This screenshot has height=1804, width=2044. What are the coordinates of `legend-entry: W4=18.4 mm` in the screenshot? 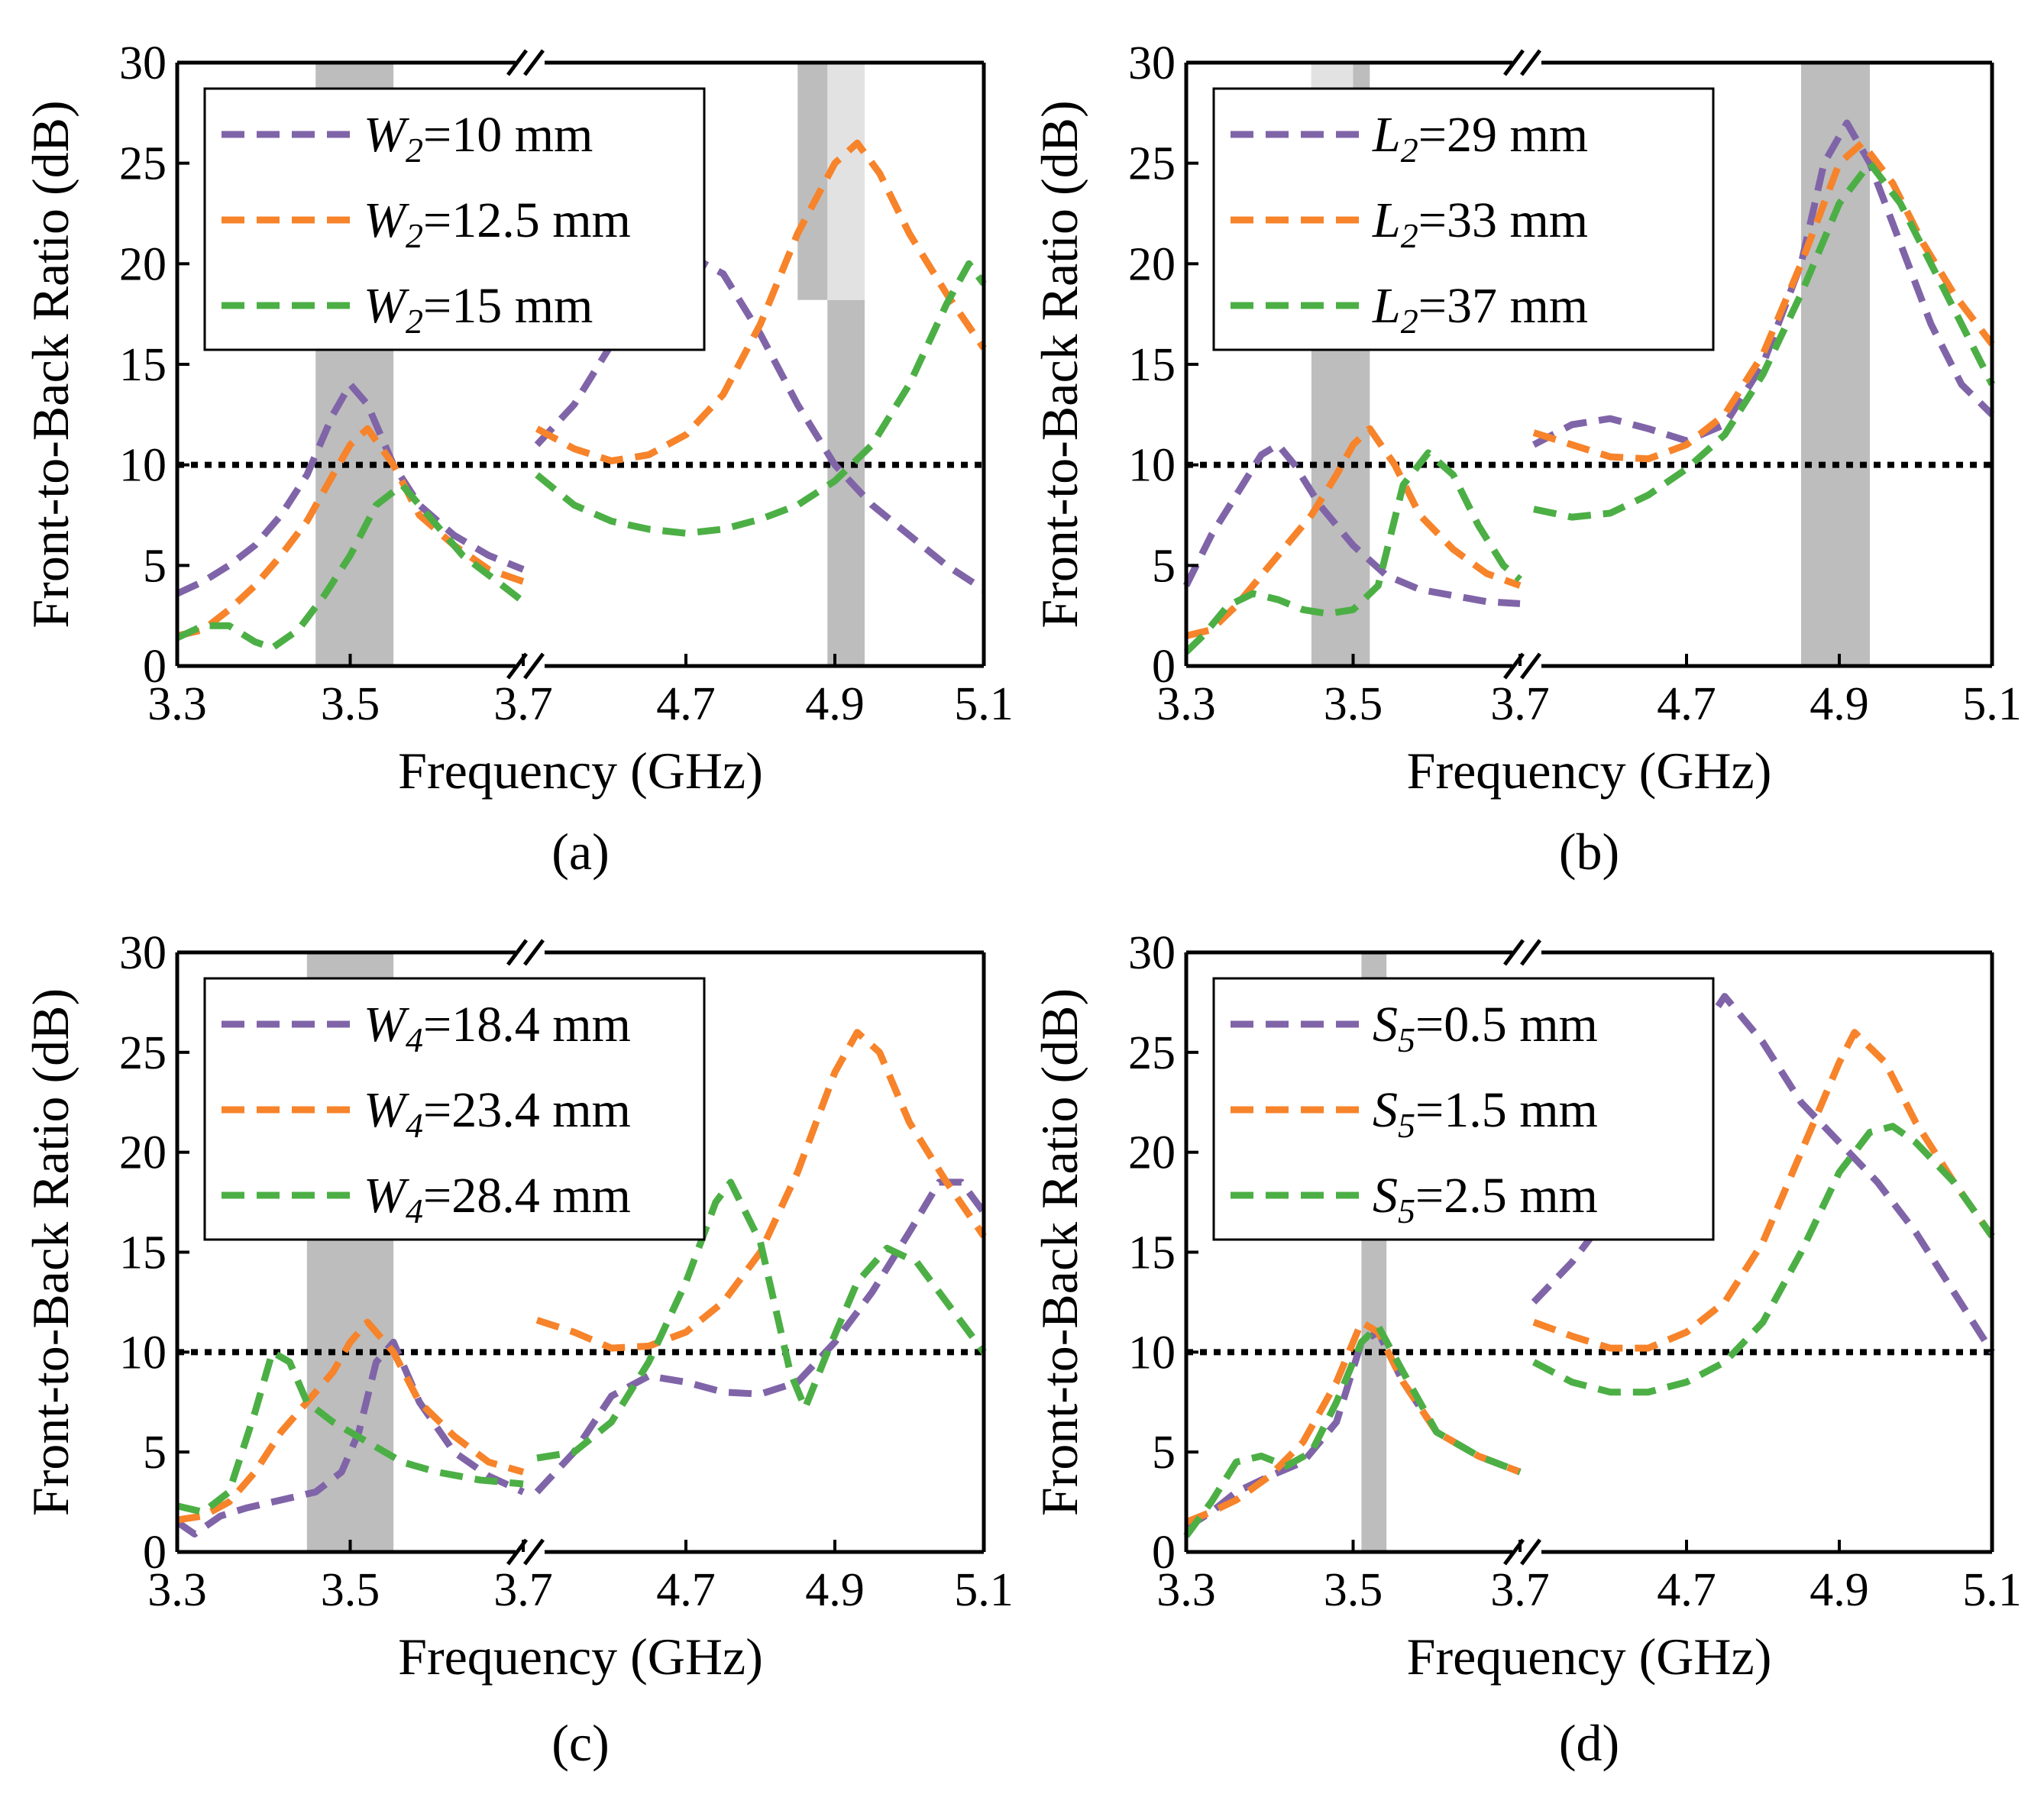 It's located at (497, 1028).